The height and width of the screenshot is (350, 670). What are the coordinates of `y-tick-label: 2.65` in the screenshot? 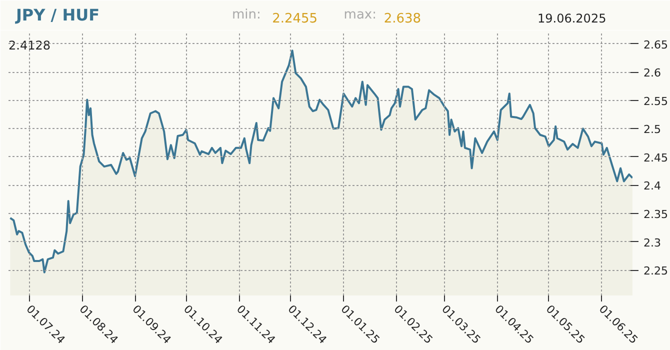 It's located at (656, 45).